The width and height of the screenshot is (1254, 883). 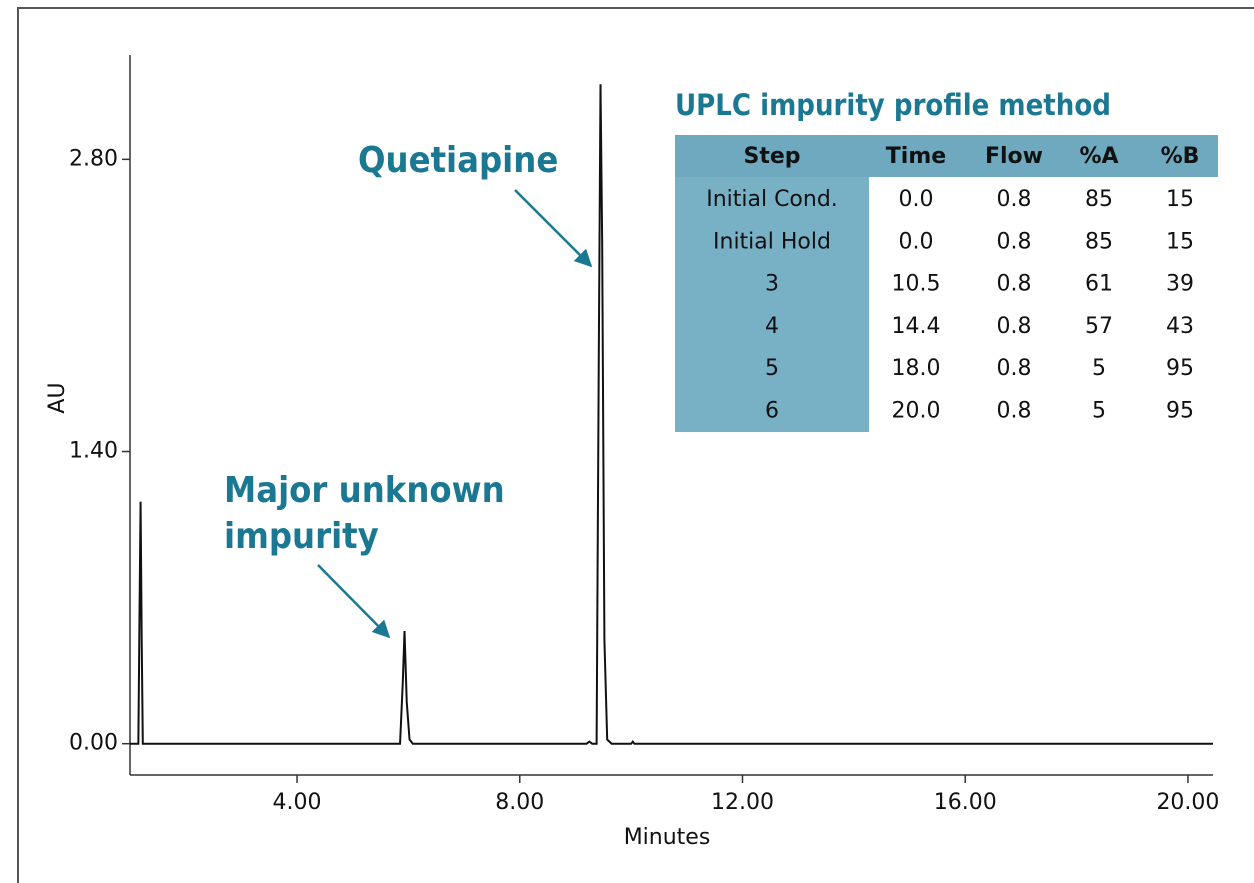 What do you see at coordinates (916, 368) in the screenshot?
I see `table-cell: 18.0` at bounding box center [916, 368].